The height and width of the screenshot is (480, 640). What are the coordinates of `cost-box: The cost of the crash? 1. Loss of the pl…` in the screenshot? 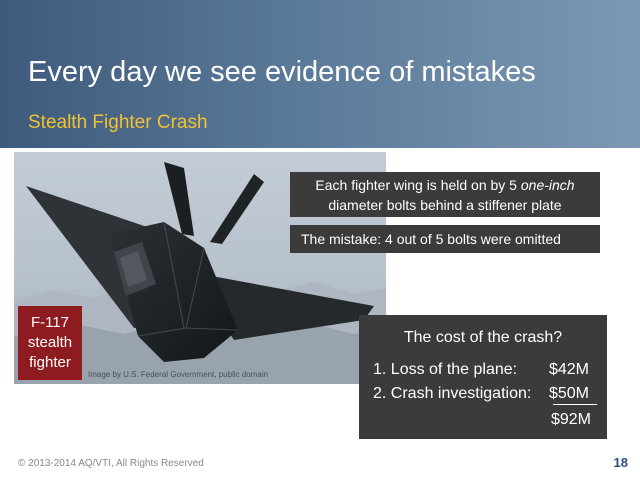 It's located at (483, 377).